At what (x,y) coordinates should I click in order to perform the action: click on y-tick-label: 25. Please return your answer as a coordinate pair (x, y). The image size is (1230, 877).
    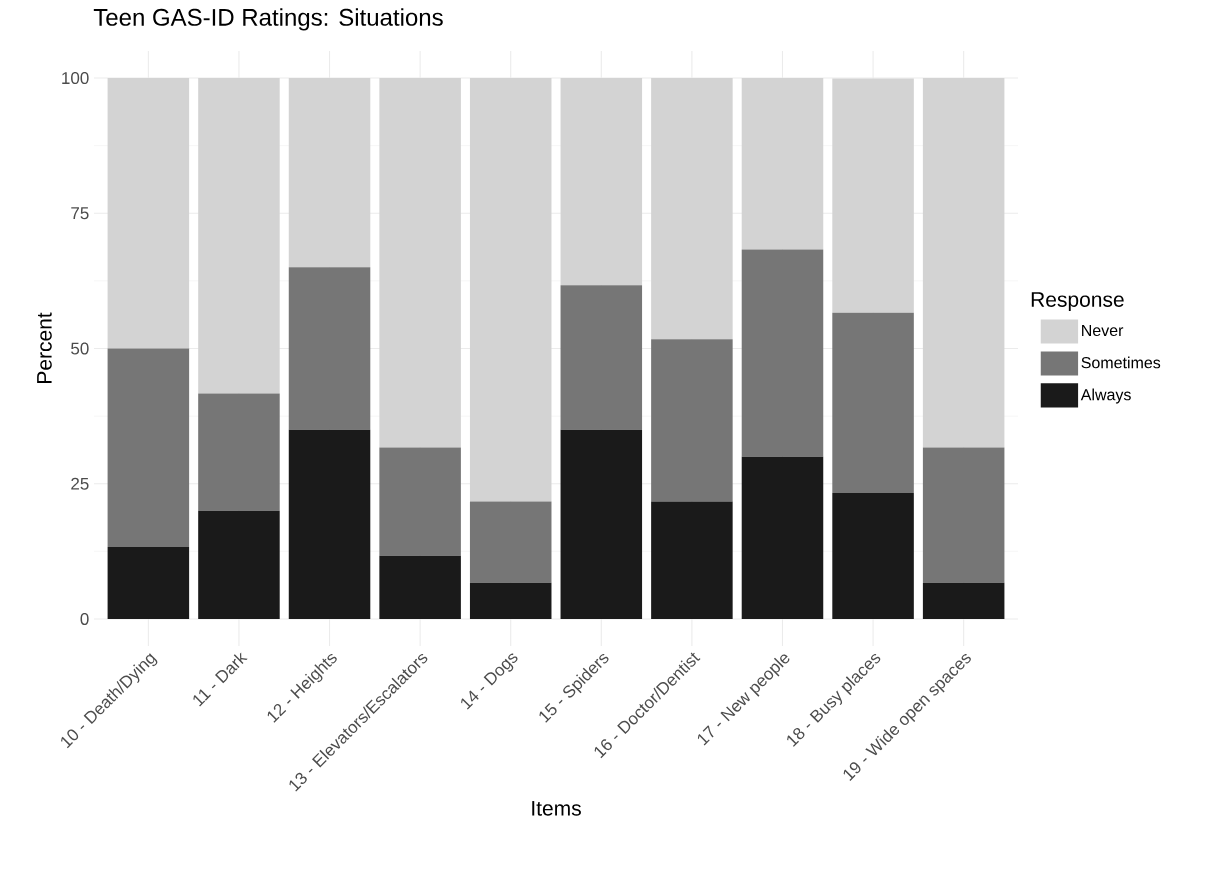
    Looking at the image, I should click on (80, 483).